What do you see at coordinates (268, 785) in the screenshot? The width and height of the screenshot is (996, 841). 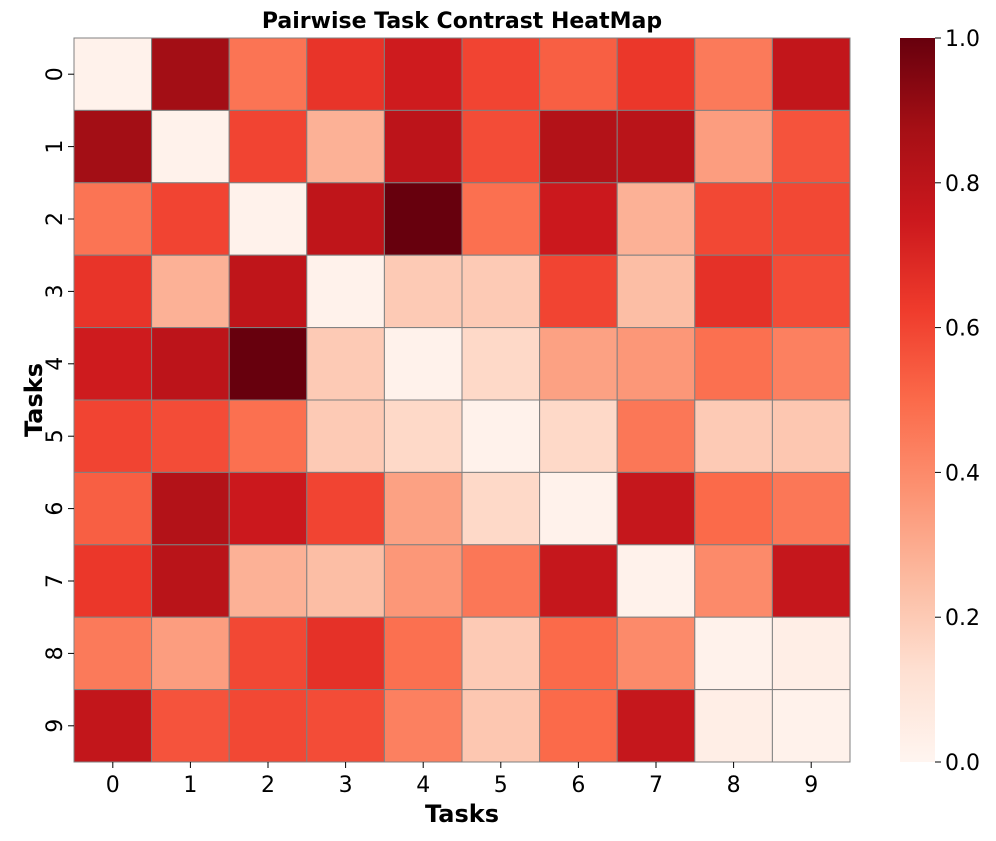 I see `x-tick-label: 2` at bounding box center [268, 785].